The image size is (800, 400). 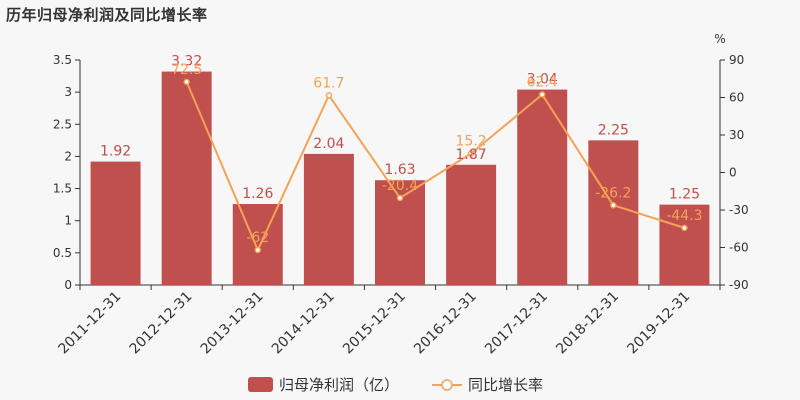 I want to click on x-tick-label: 2017-12-31, so click(x=516, y=323).